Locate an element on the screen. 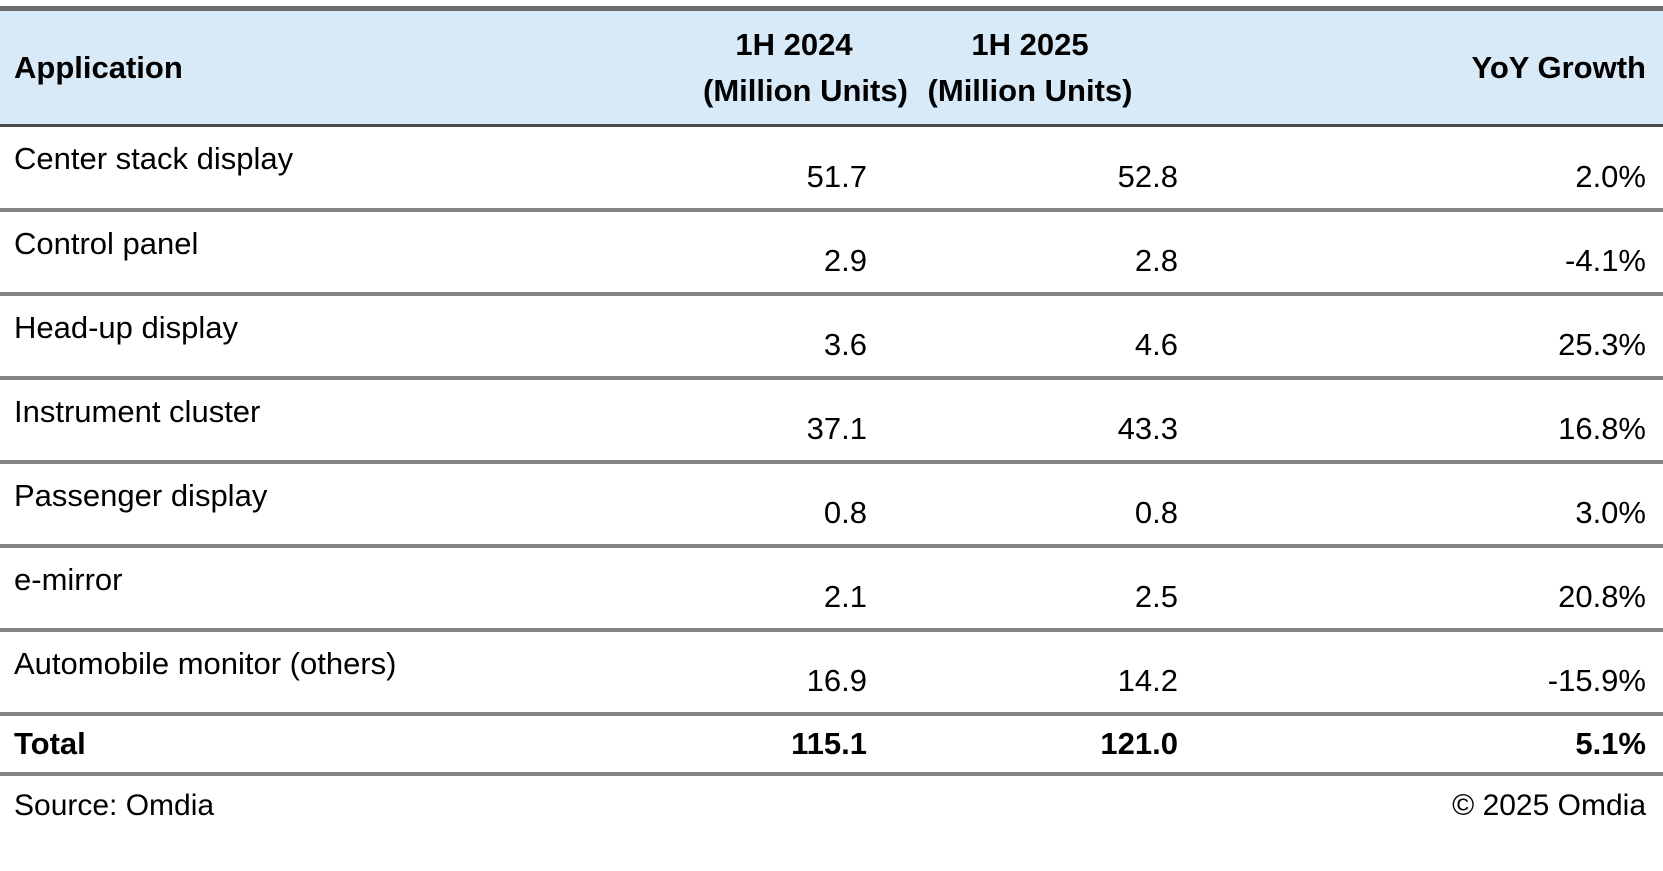 This screenshot has width=1663, height=871. total-h1-2024-cell: 115.1 is located at coordinates (735, 744).